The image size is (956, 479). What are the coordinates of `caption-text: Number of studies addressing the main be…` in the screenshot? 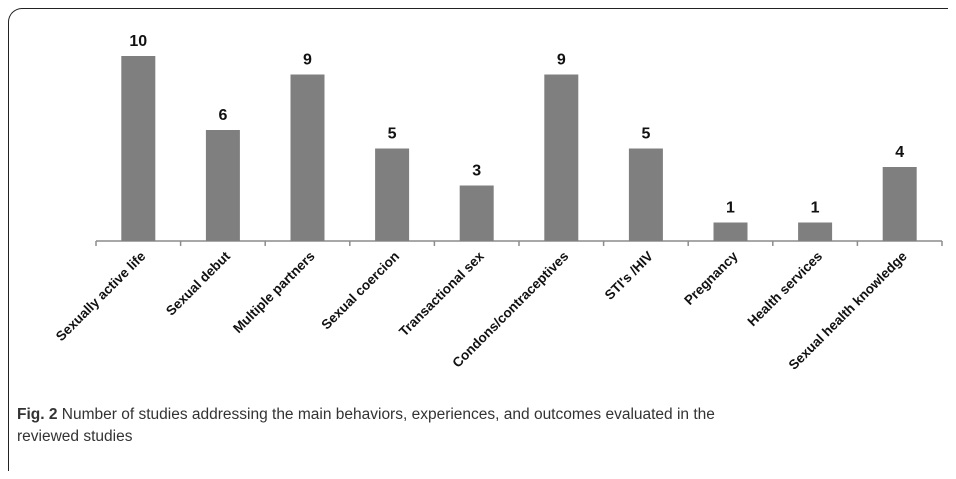 It's located at (366, 425).